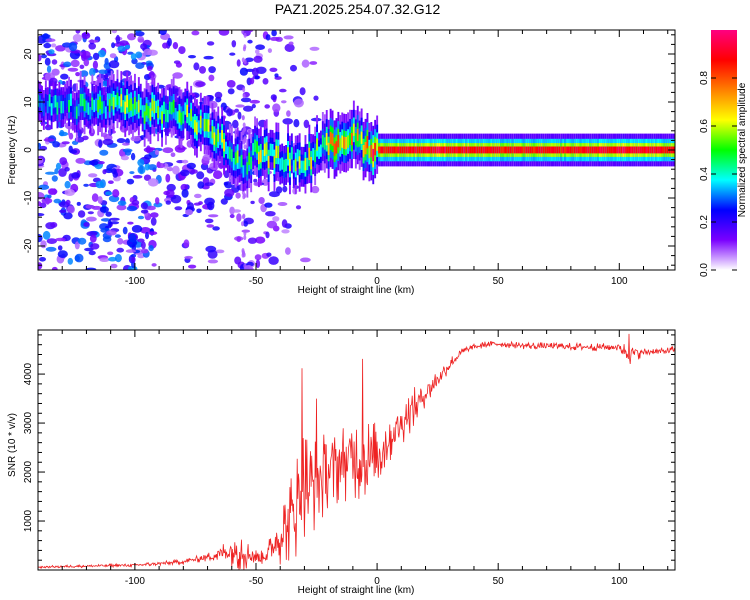 The height and width of the screenshot is (600, 750). Describe the element at coordinates (12, 445) in the screenshot. I see `snr-y-label: SNR (10 * v/v)` at that location.